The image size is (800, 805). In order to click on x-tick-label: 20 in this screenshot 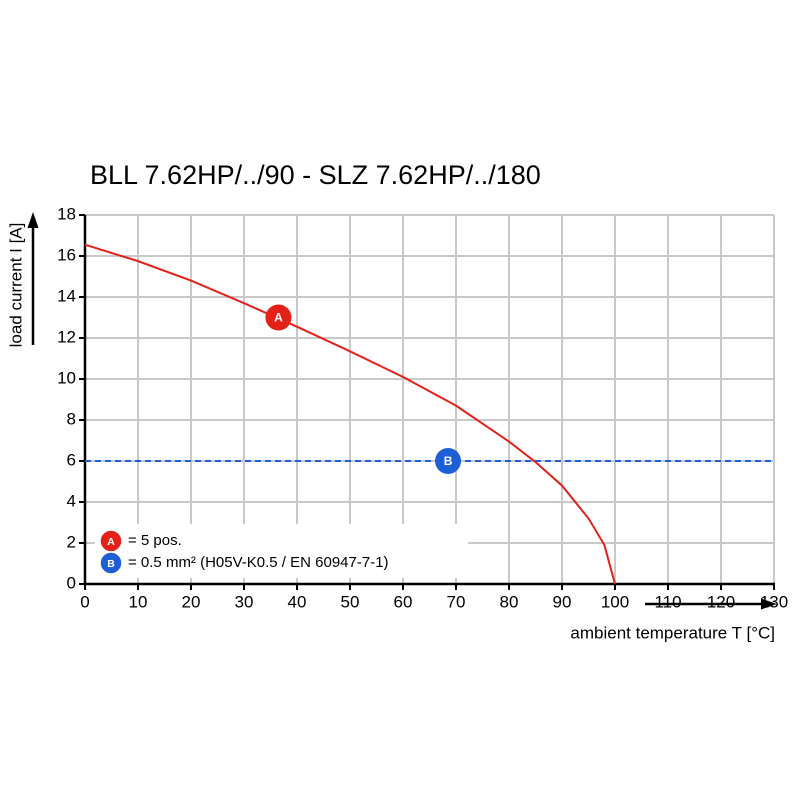, I will do `click(191, 601)`.